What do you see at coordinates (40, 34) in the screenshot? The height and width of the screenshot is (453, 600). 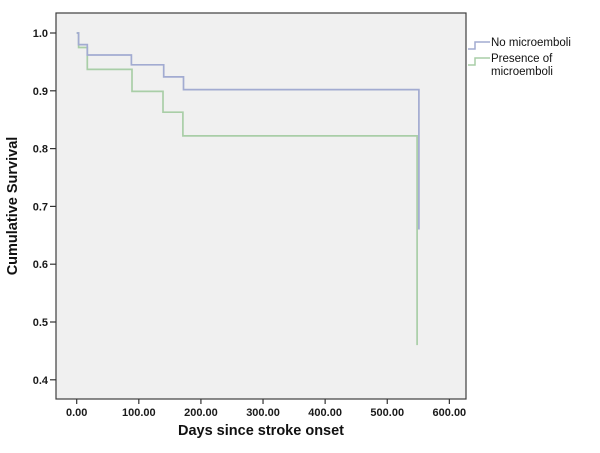 I see `y-tick-label: 1.0` at bounding box center [40, 34].